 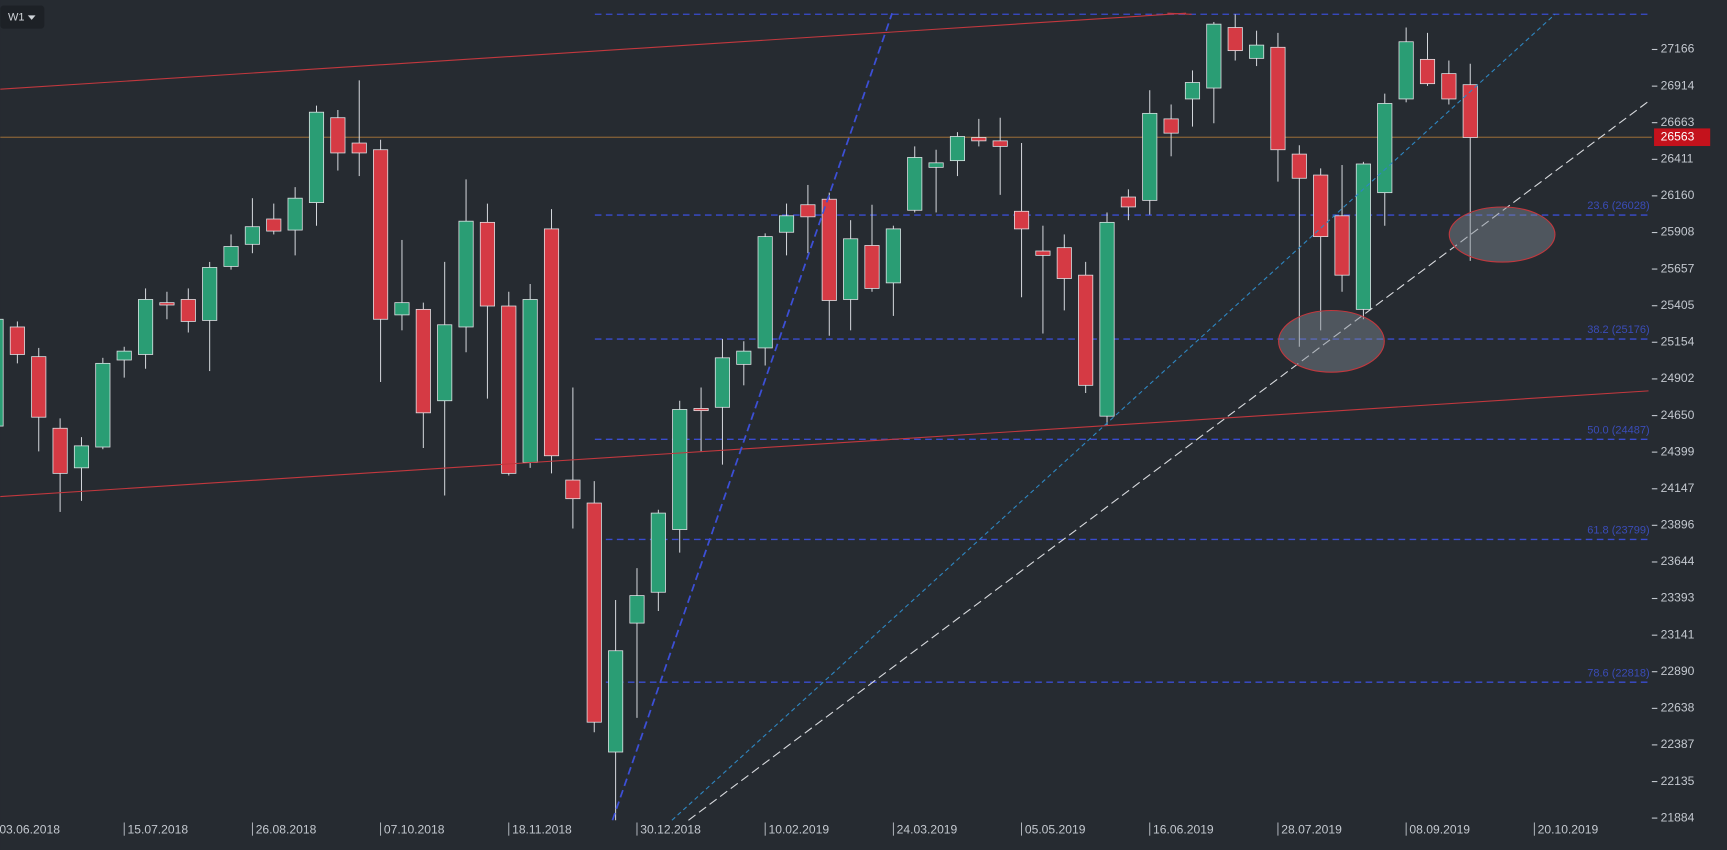 I want to click on x-tick-label: 28.07.2019, so click(x=1311, y=829).